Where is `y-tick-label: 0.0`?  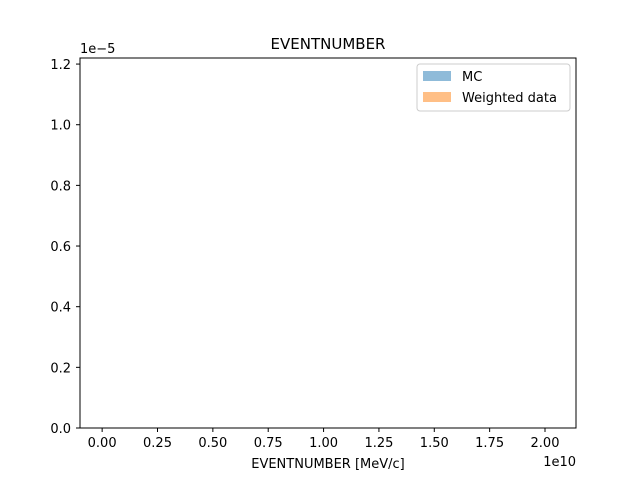
y-tick-label: 0.0 is located at coordinates (60, 429).